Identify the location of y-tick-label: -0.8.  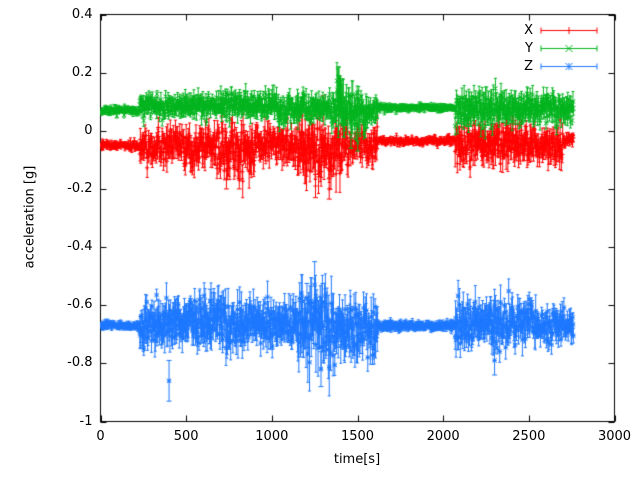
(80, 363).